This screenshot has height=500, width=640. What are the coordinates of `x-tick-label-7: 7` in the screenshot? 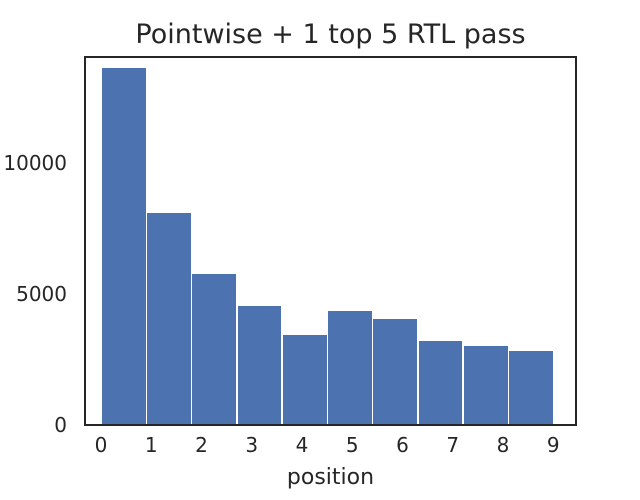 It's located at (453, 445).